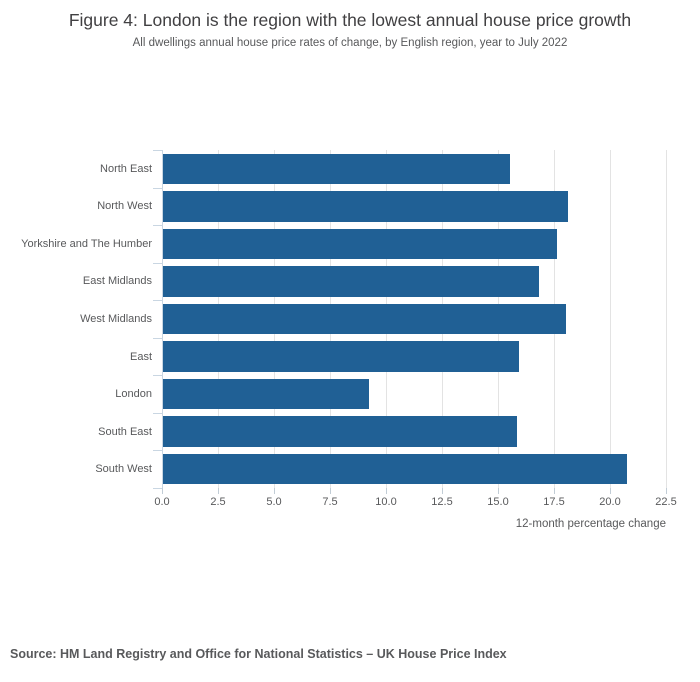 Image resolution: width=700 pixels, height=682 pixels. What do you see at coordinates (366, 206) in the screenshot?
I see `bar-north-west` at bounding box center [366, 206].